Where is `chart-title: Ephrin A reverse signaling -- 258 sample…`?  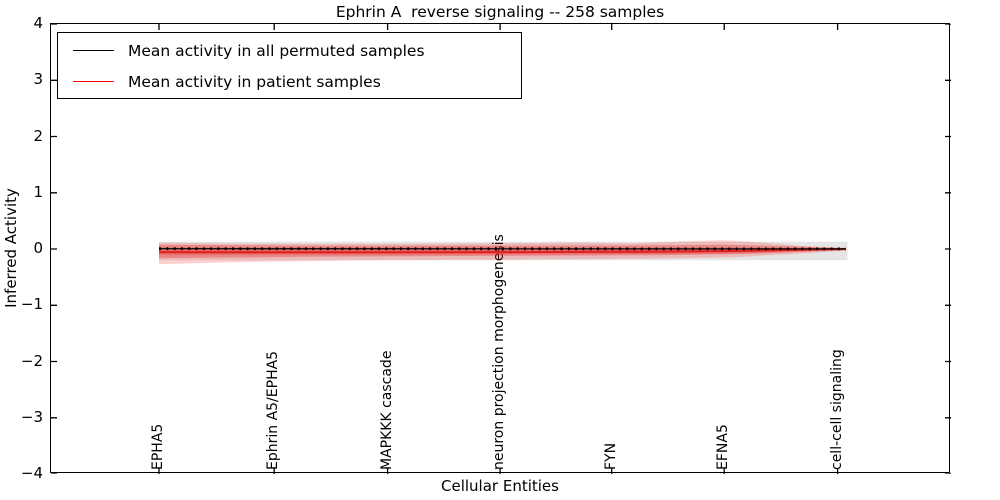
chart-title: Ephrin A reverse signaling -- 258 sample… is located at coordinates (500, 12).